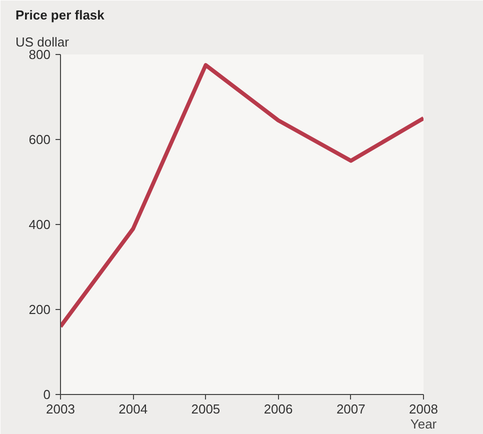 The height and width of the screenshot is (434, 483). Describe the element at coordinates (133, 409) in the screenshot. I see `x-tick-label: 2004` at that location.